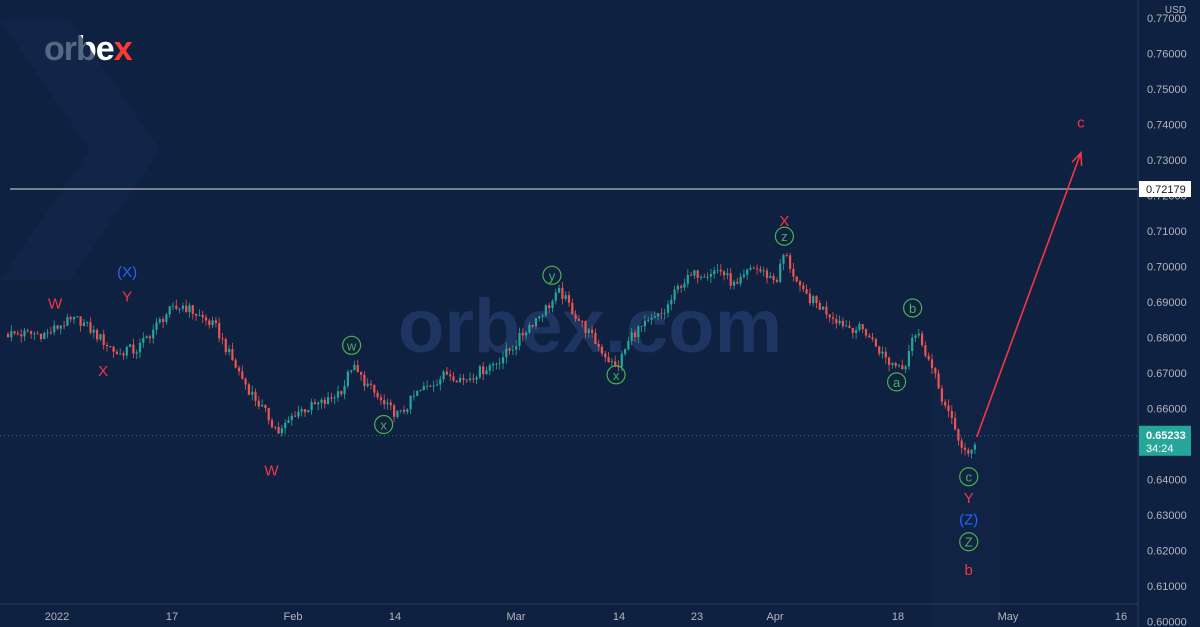 Image resolution: width=1200 pixels, height=627 pixels. Describe the element at coordinates (172, 617) in the screenshot. I see `x-tick-label: 17` at that location.